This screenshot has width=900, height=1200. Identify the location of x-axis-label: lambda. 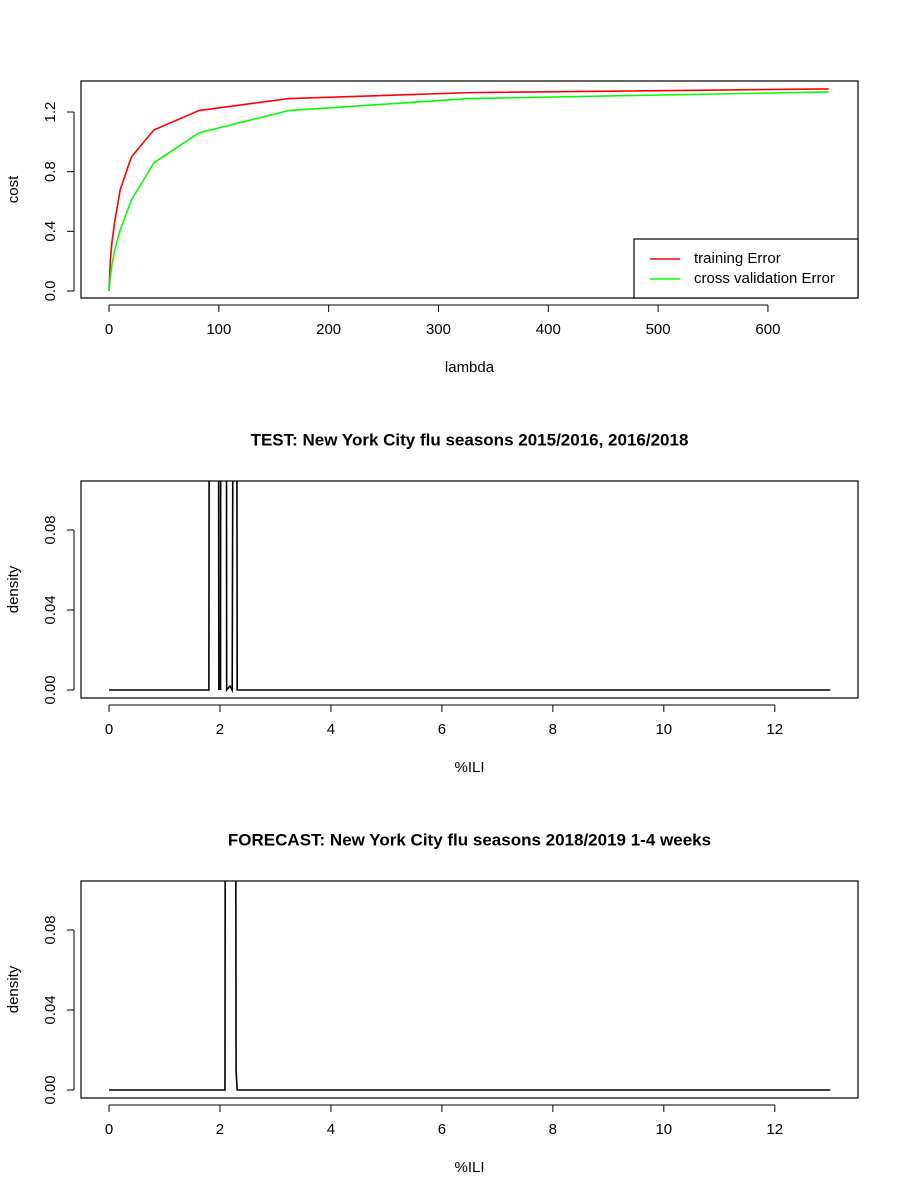
(470, 367).